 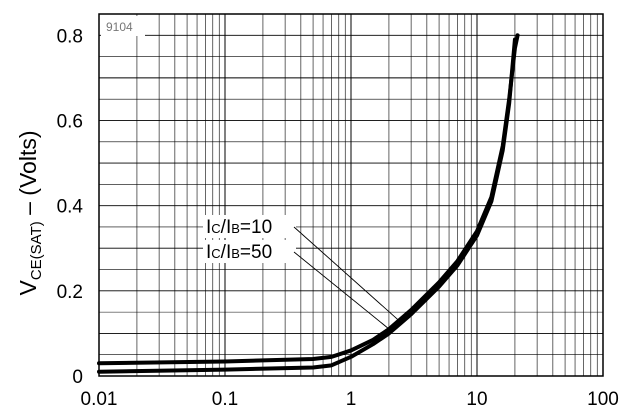 I want to click on y-tick-label: 0, so click(x=77, y=377).